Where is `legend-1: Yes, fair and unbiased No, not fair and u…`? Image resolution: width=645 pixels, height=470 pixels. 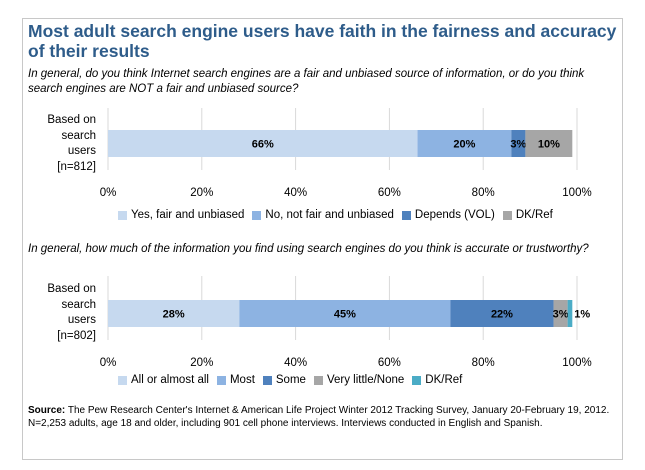 legend-1: Yes, fair and unbiased No, not fair and u… is located at coordinates (339, 215).